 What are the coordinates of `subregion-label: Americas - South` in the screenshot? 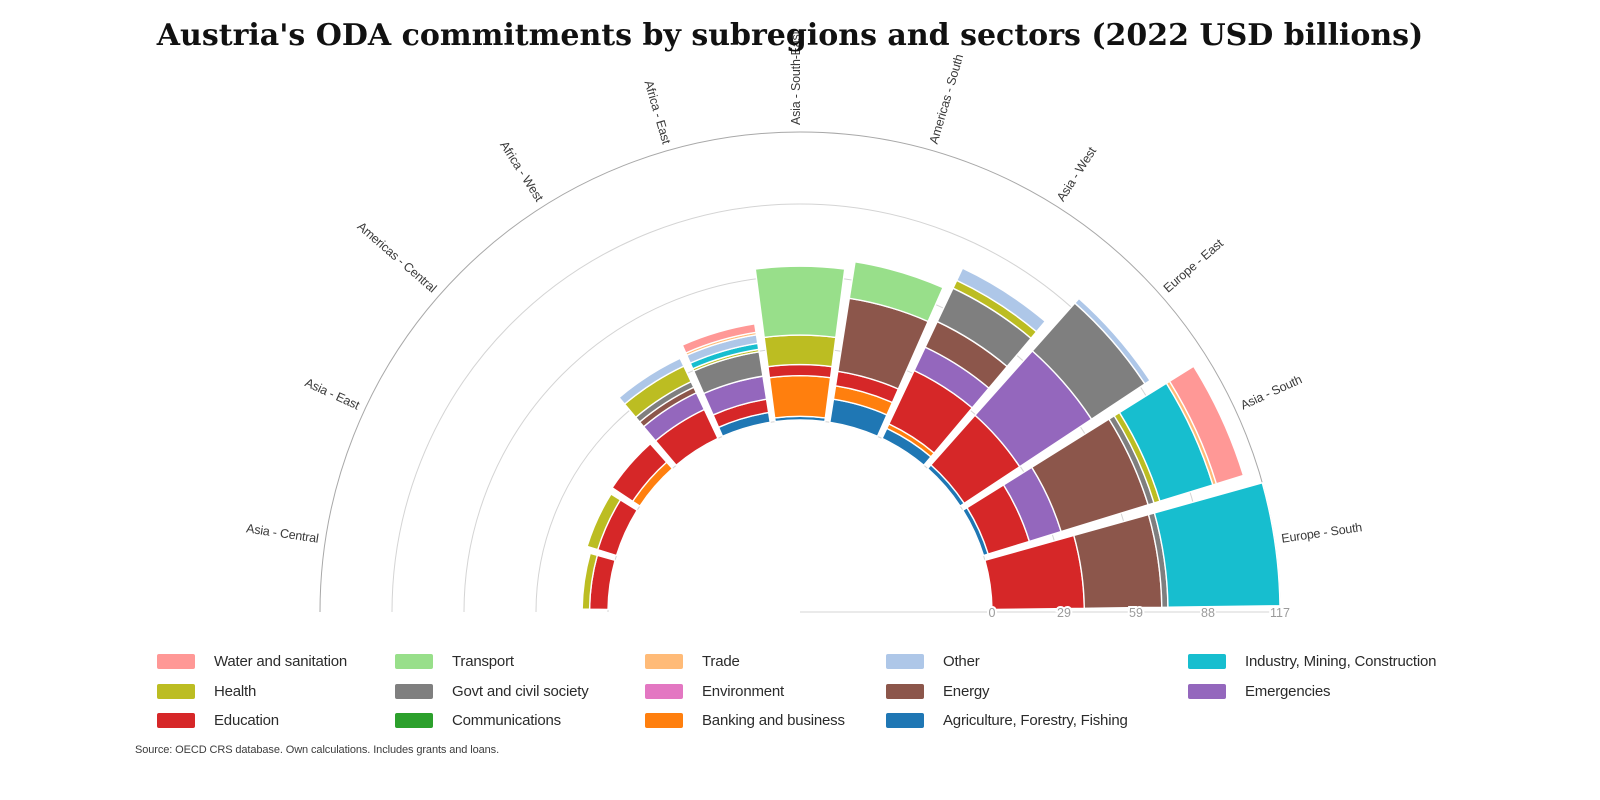 It's located at (947, 98).